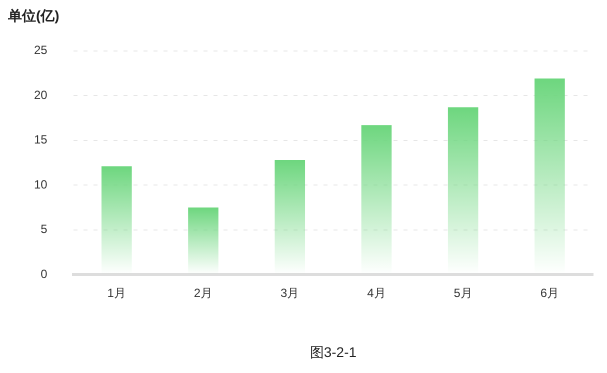 The image size is (607, 373). What do you see at coordinates (33, 15) in the screenshot?
I see `y-axis-title: 单位(亿)` at bounding box center [33, 15].